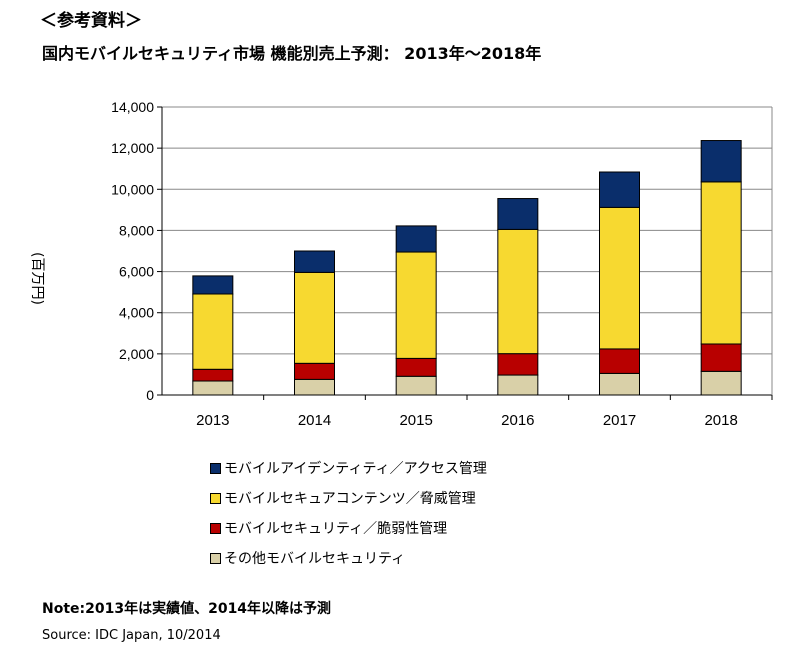  What do you see at coordinates (350, 499) in the screenshot?
I see `legend-label: モバイルセキュアコンテンツ／脅威管理` at bounding box center [350, 499].